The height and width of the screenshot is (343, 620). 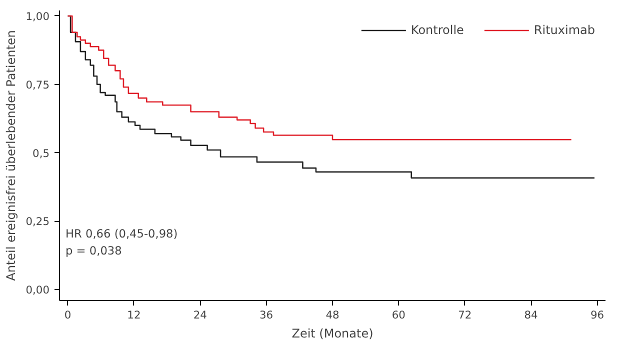 What do you see at coordinates (200, 315) in the screenshot?
I see `x-tick-label: 24` at bounding box center [200, 315].